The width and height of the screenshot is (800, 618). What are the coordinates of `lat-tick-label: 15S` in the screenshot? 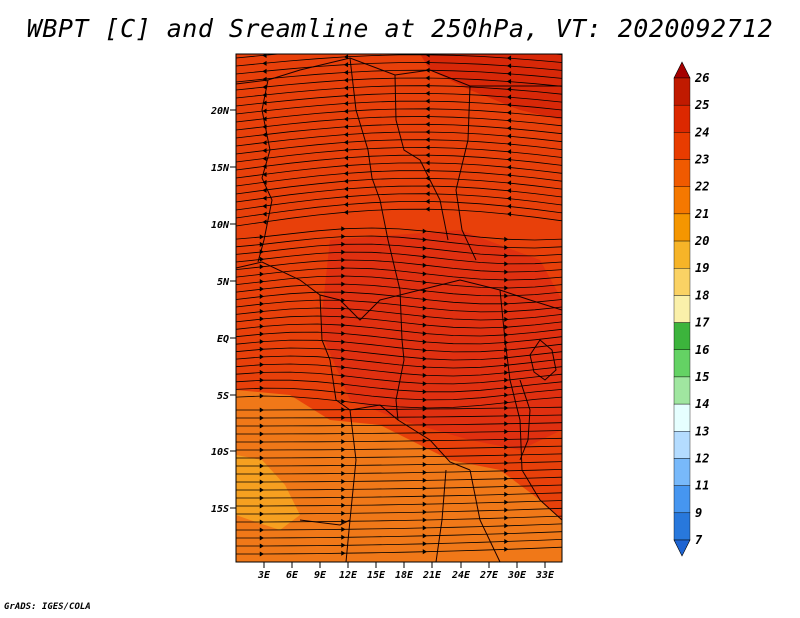 It's located at (220, 509).